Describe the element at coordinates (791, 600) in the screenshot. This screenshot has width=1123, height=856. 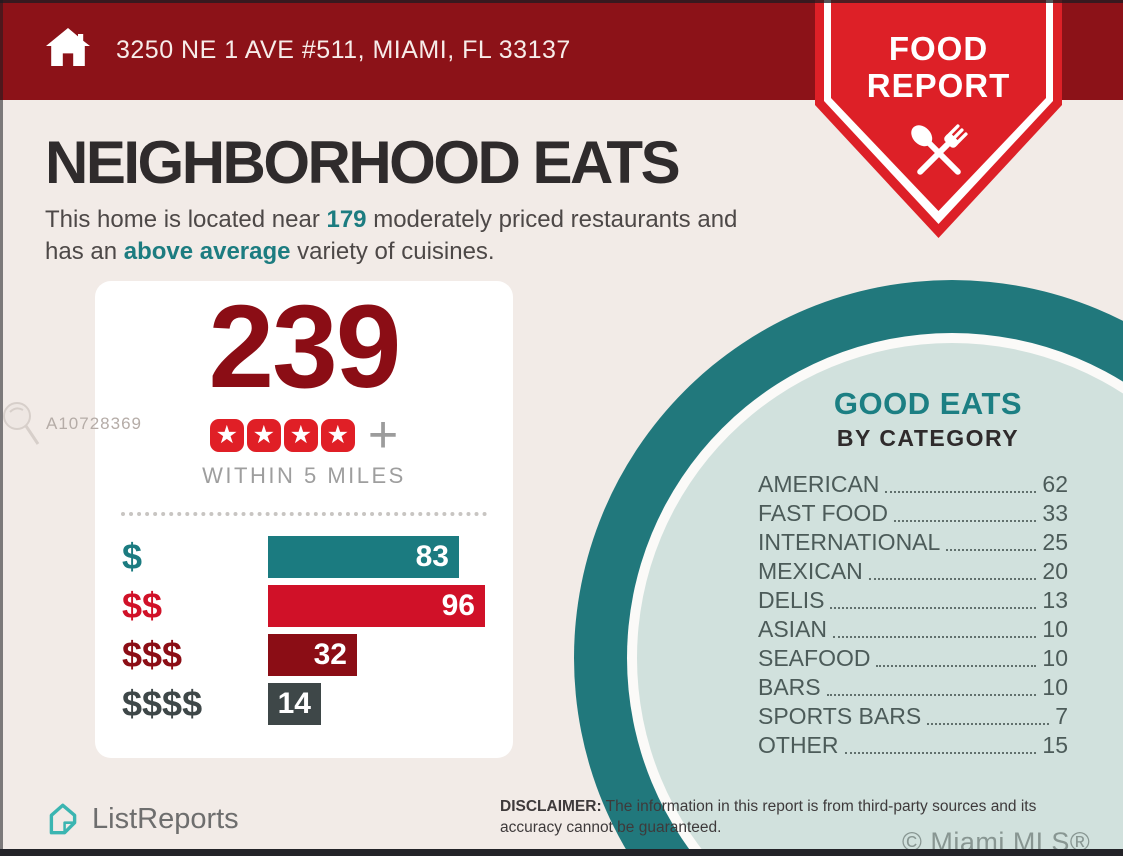
I see `category-label: DELIS` at that location.